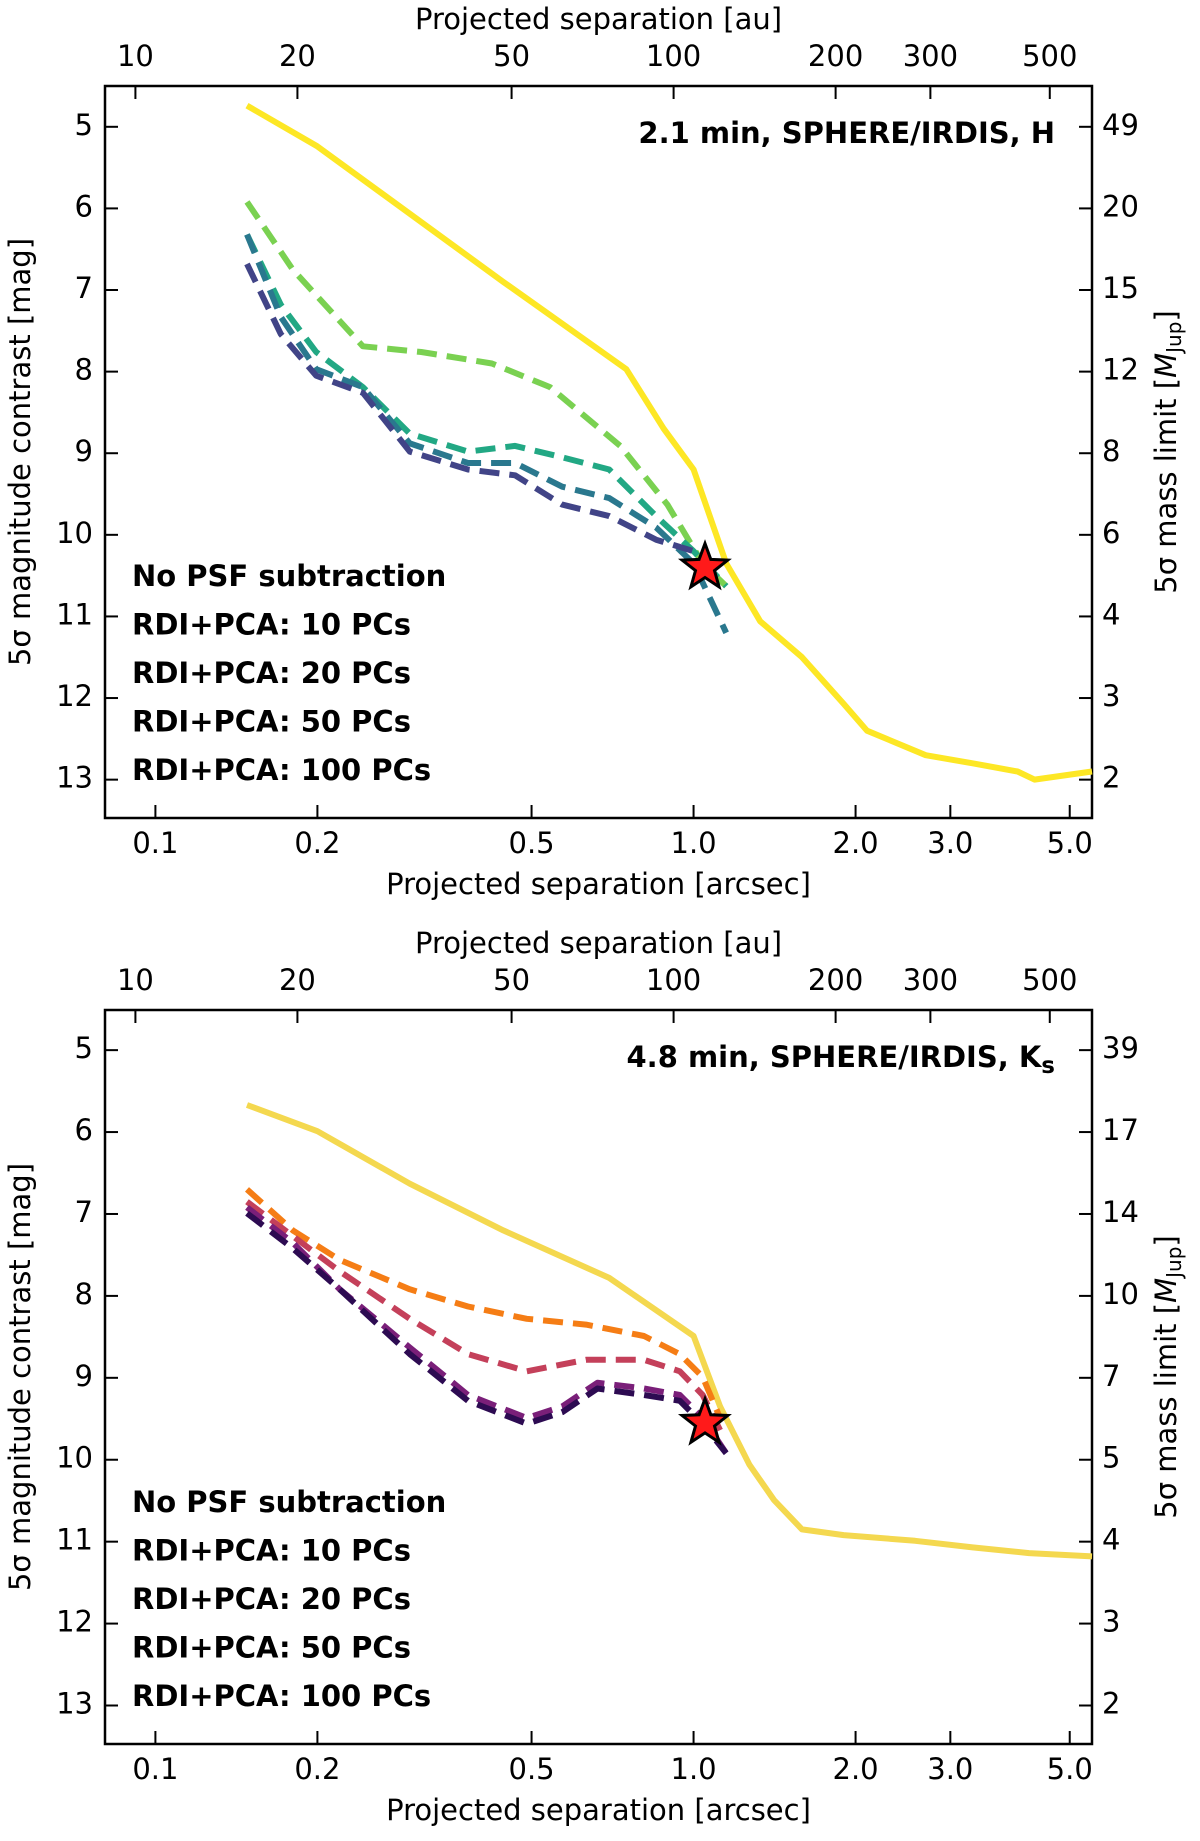 This screenshot has width=1200, height=1841. Describe the element at coordinates (1120, 125) in the screenshot. I see `y2-tick-label: 49` at that location.